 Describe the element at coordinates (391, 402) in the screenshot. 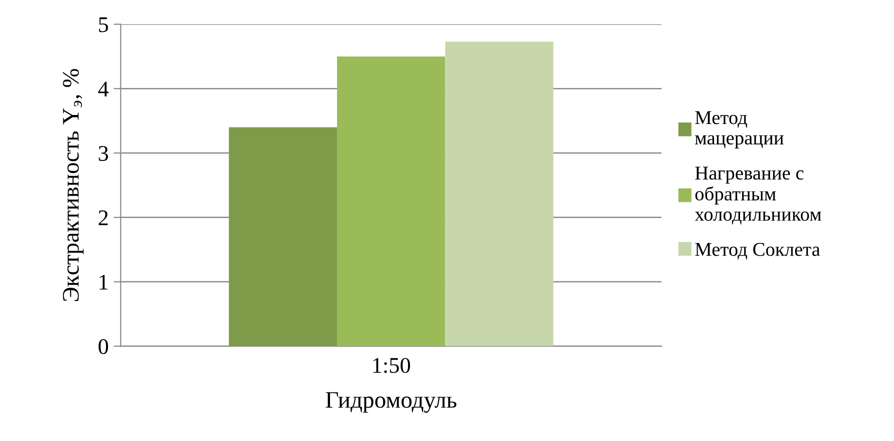

I see `x-axis-title: Гидромодуль` at that location.